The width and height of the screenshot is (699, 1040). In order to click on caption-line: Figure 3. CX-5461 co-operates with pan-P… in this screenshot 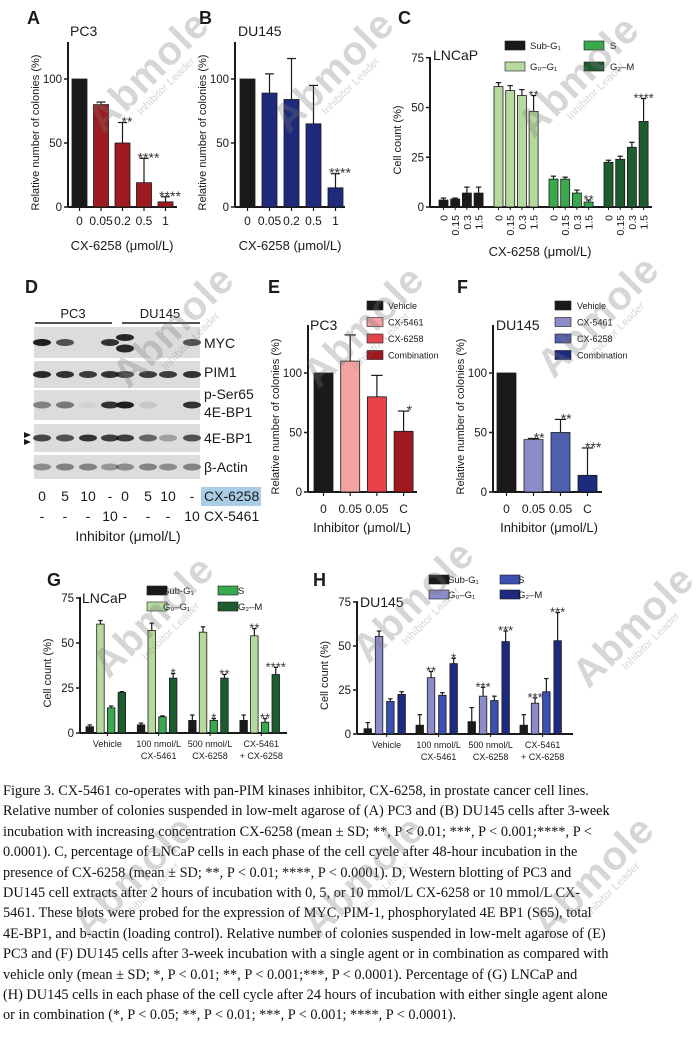, I will do `click(296, 791)`.